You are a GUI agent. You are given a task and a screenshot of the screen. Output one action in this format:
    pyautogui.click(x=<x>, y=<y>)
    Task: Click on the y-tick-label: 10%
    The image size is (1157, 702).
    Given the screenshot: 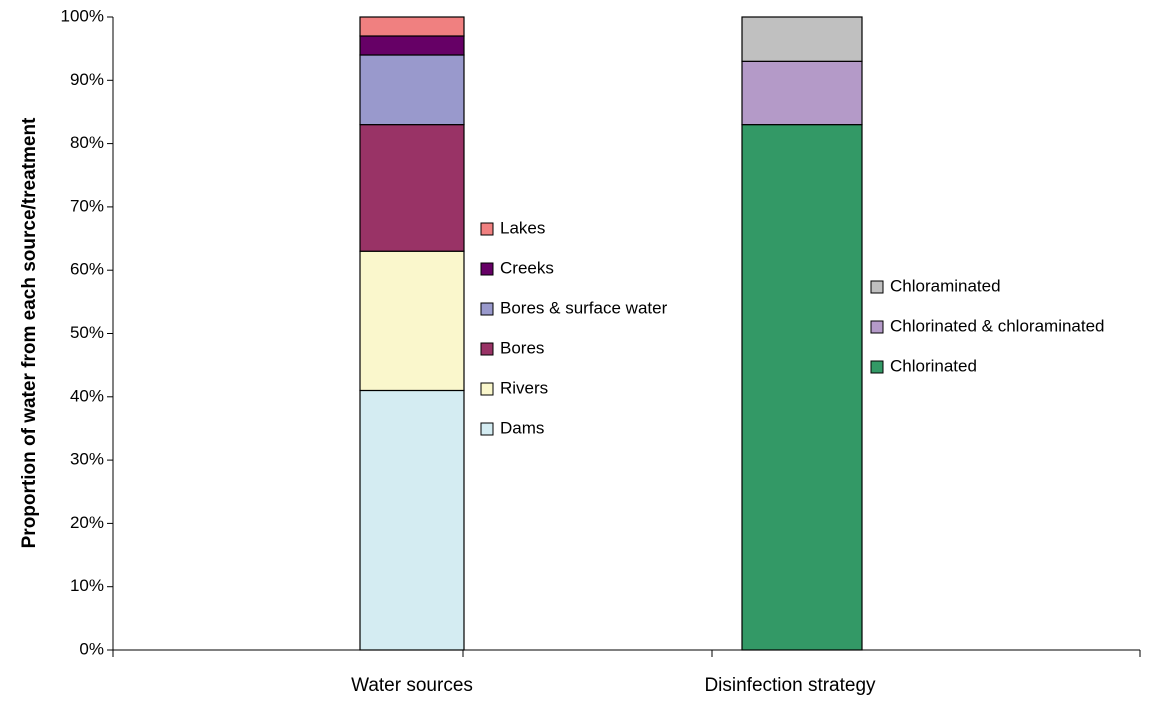 What is the action you would take?
    pyautogui.click(x=87, y=585)
    